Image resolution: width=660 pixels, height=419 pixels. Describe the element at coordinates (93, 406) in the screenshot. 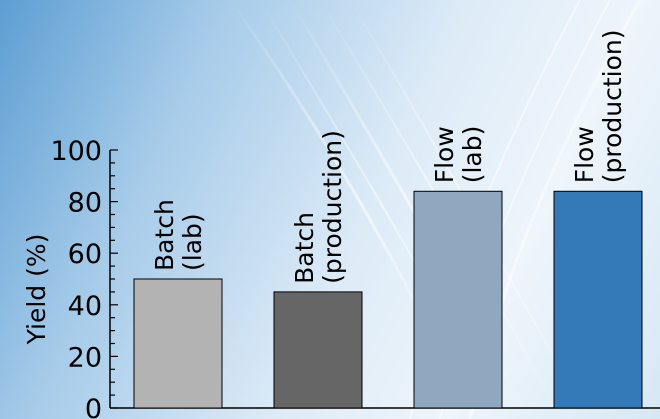

I see `y-tick-label: 0` at that location.